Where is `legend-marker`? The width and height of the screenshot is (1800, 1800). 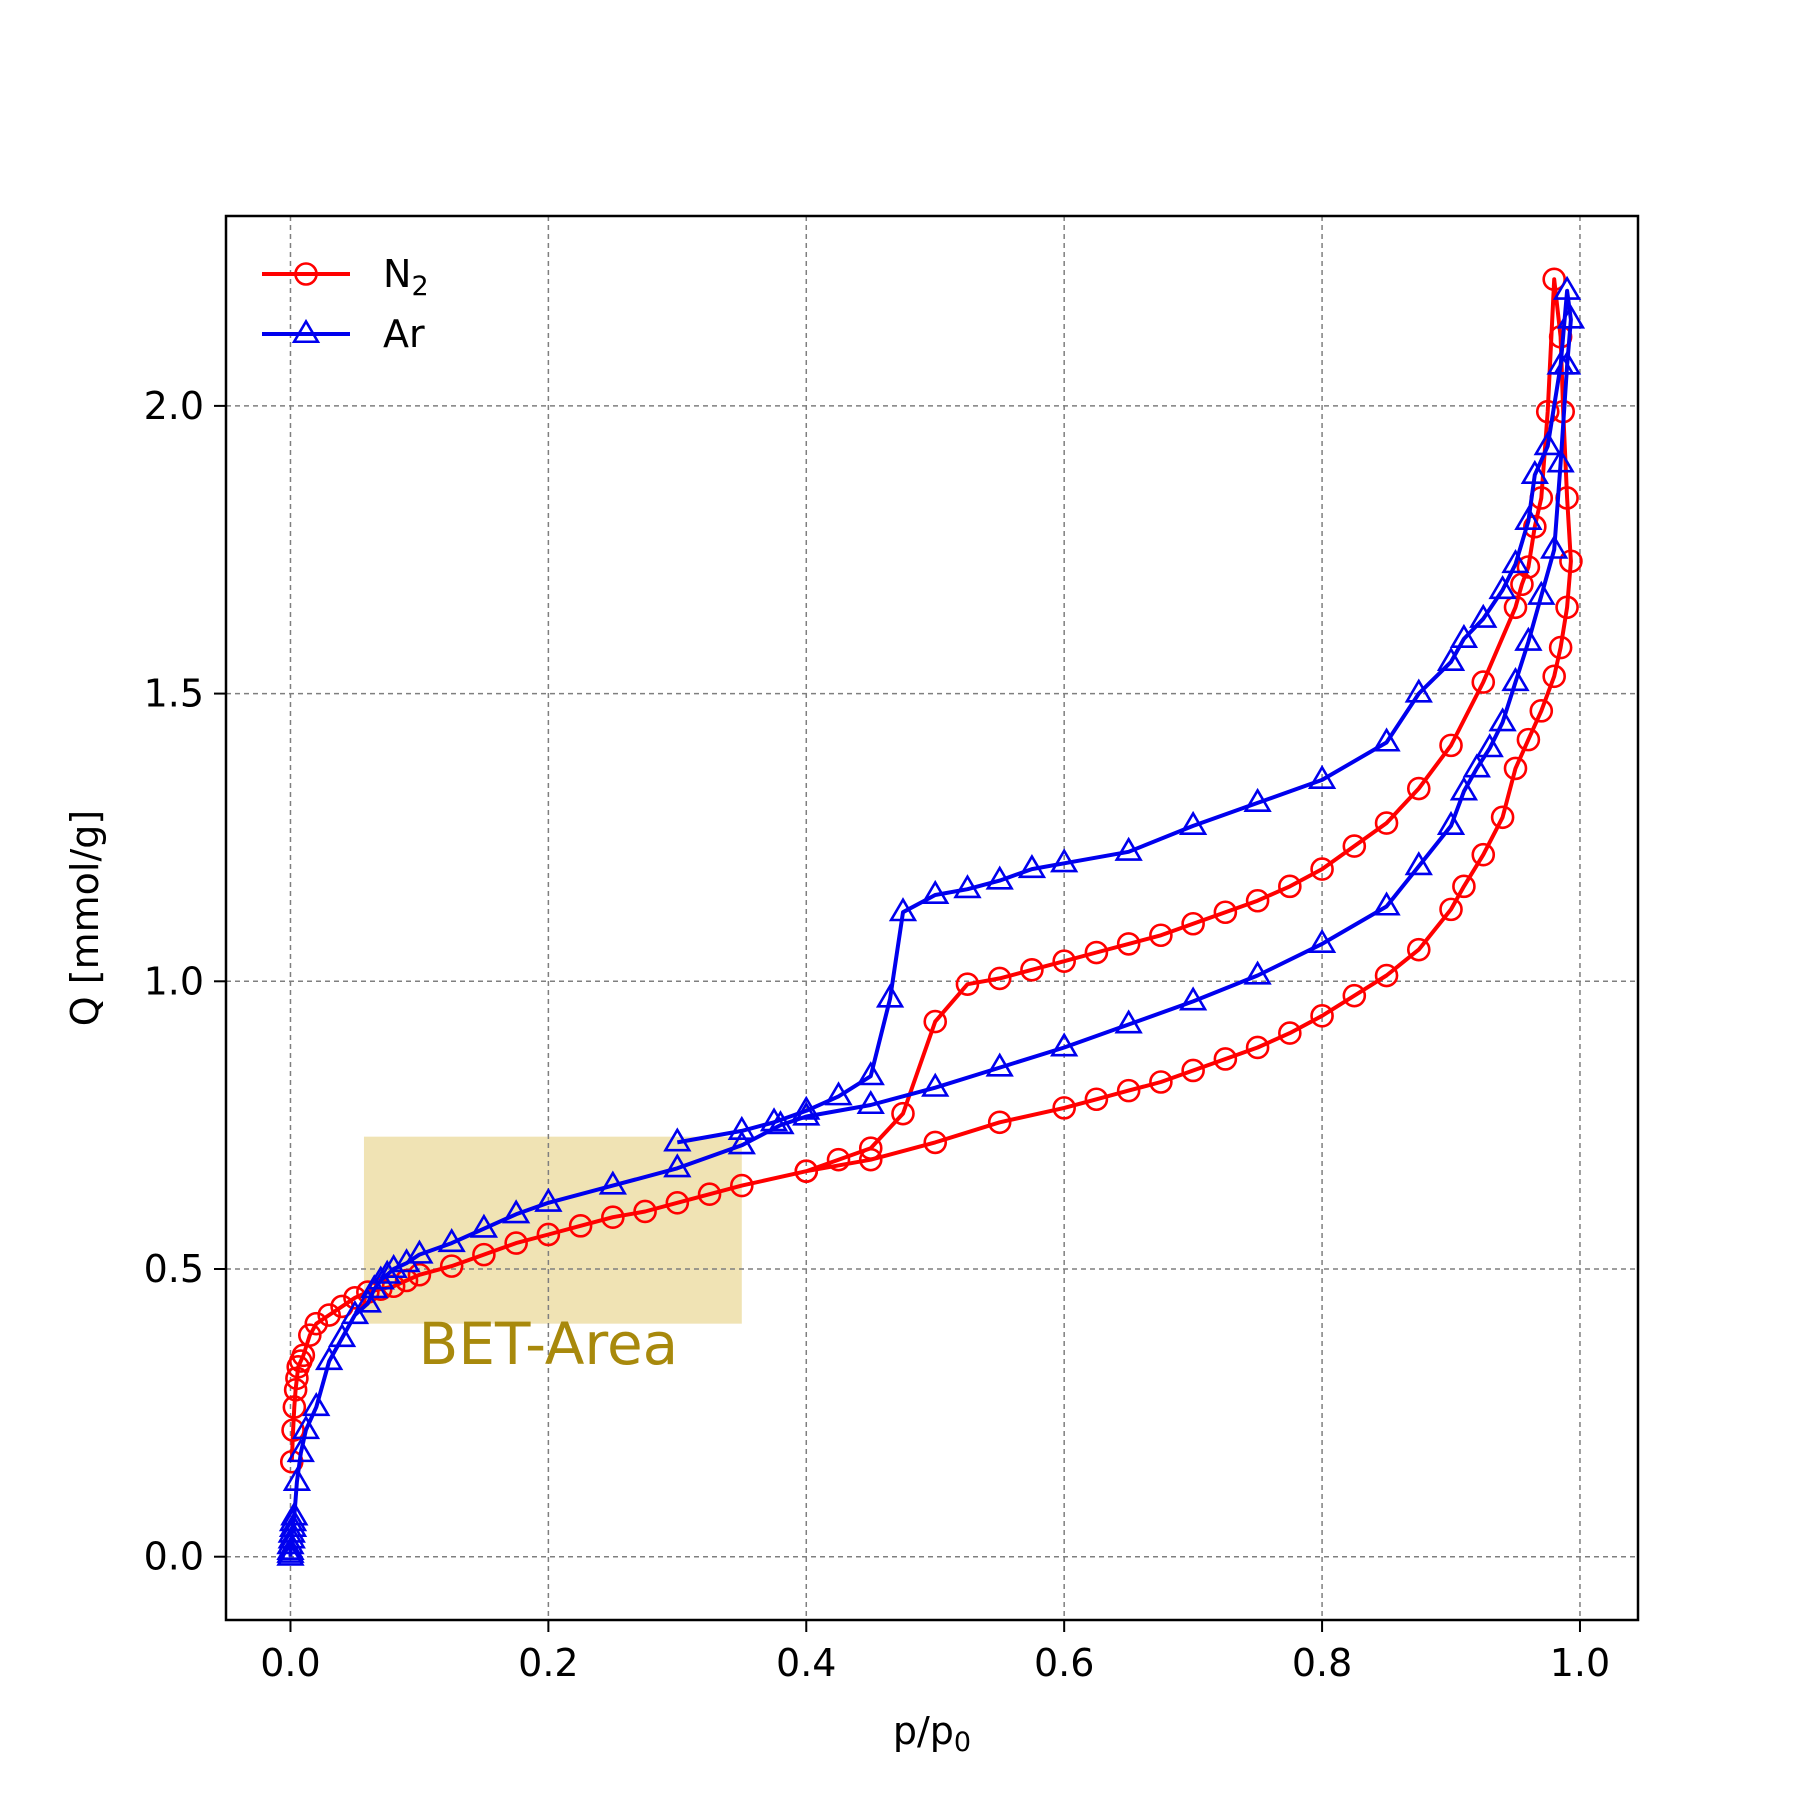
legend-marker is located at coordinates (306, 274).